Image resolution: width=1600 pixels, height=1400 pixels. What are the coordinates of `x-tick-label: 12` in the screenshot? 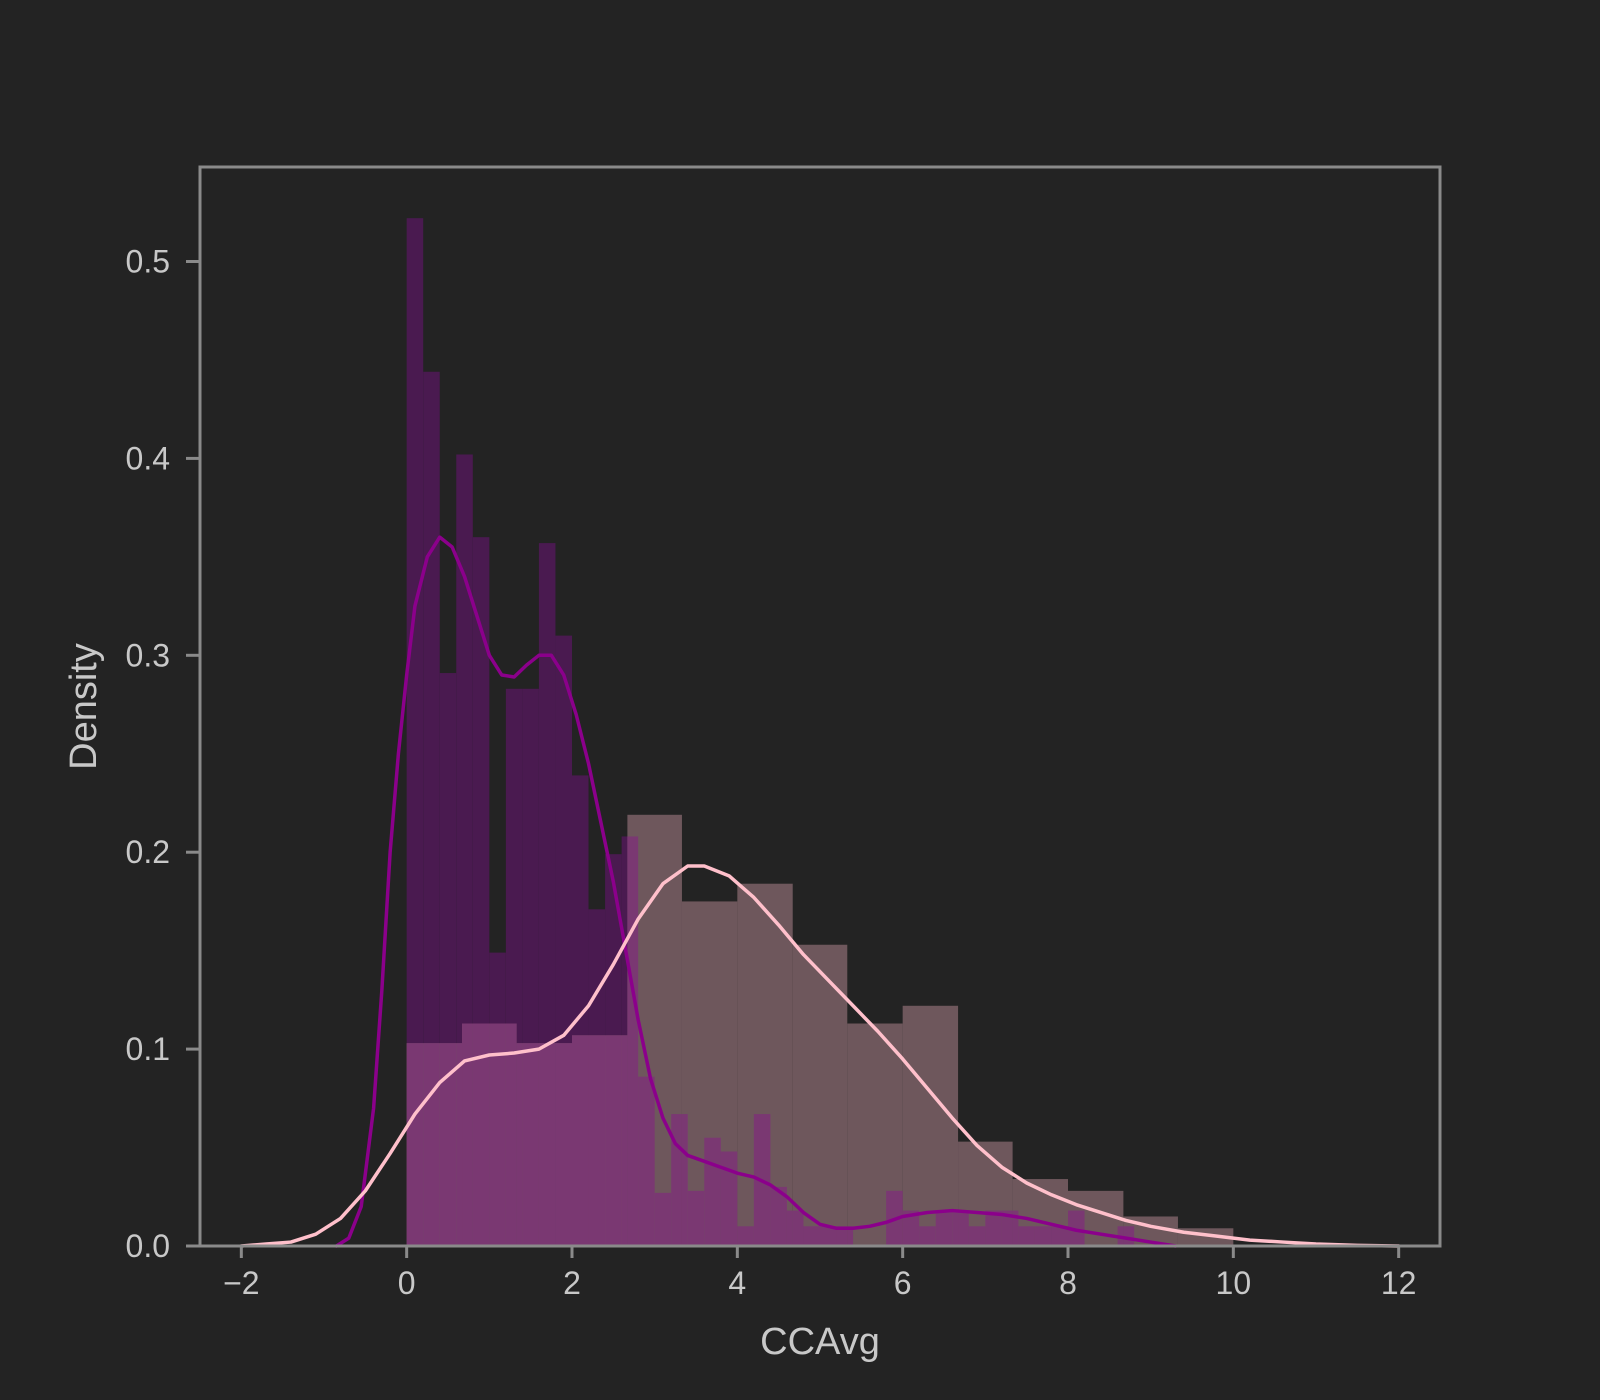 It's located at (1399, 1283).